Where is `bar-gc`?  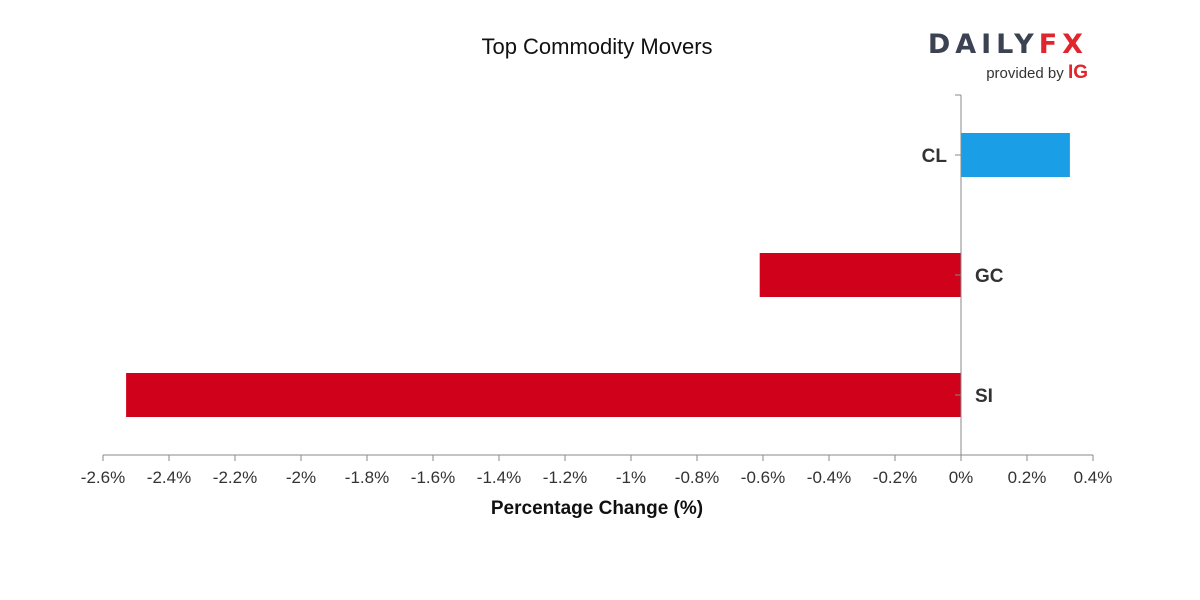 bar-gc is located at coordinates (860, 275).